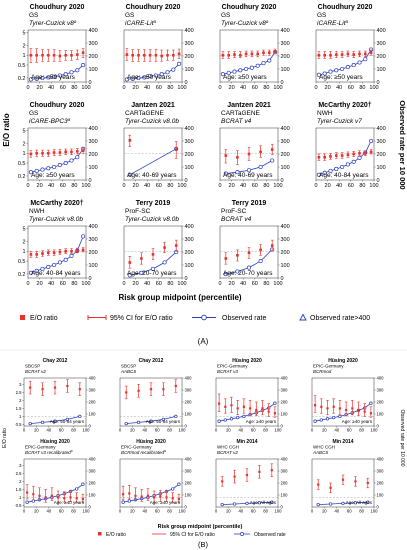 The height and width of the screenshot is (550, 407). Describe the element at coordinates (152, 175) in the screenshot. I see `subplot-age: Age: 40-69 years` at that location.